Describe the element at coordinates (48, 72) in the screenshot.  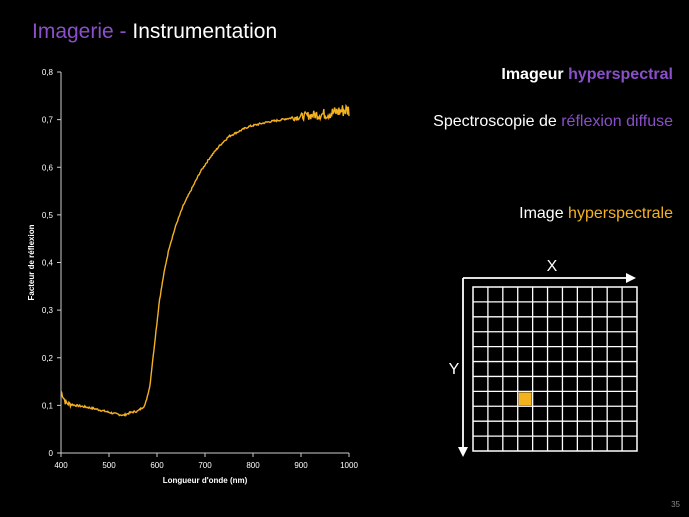
I see `y-tick-label: 0,8` at that location.